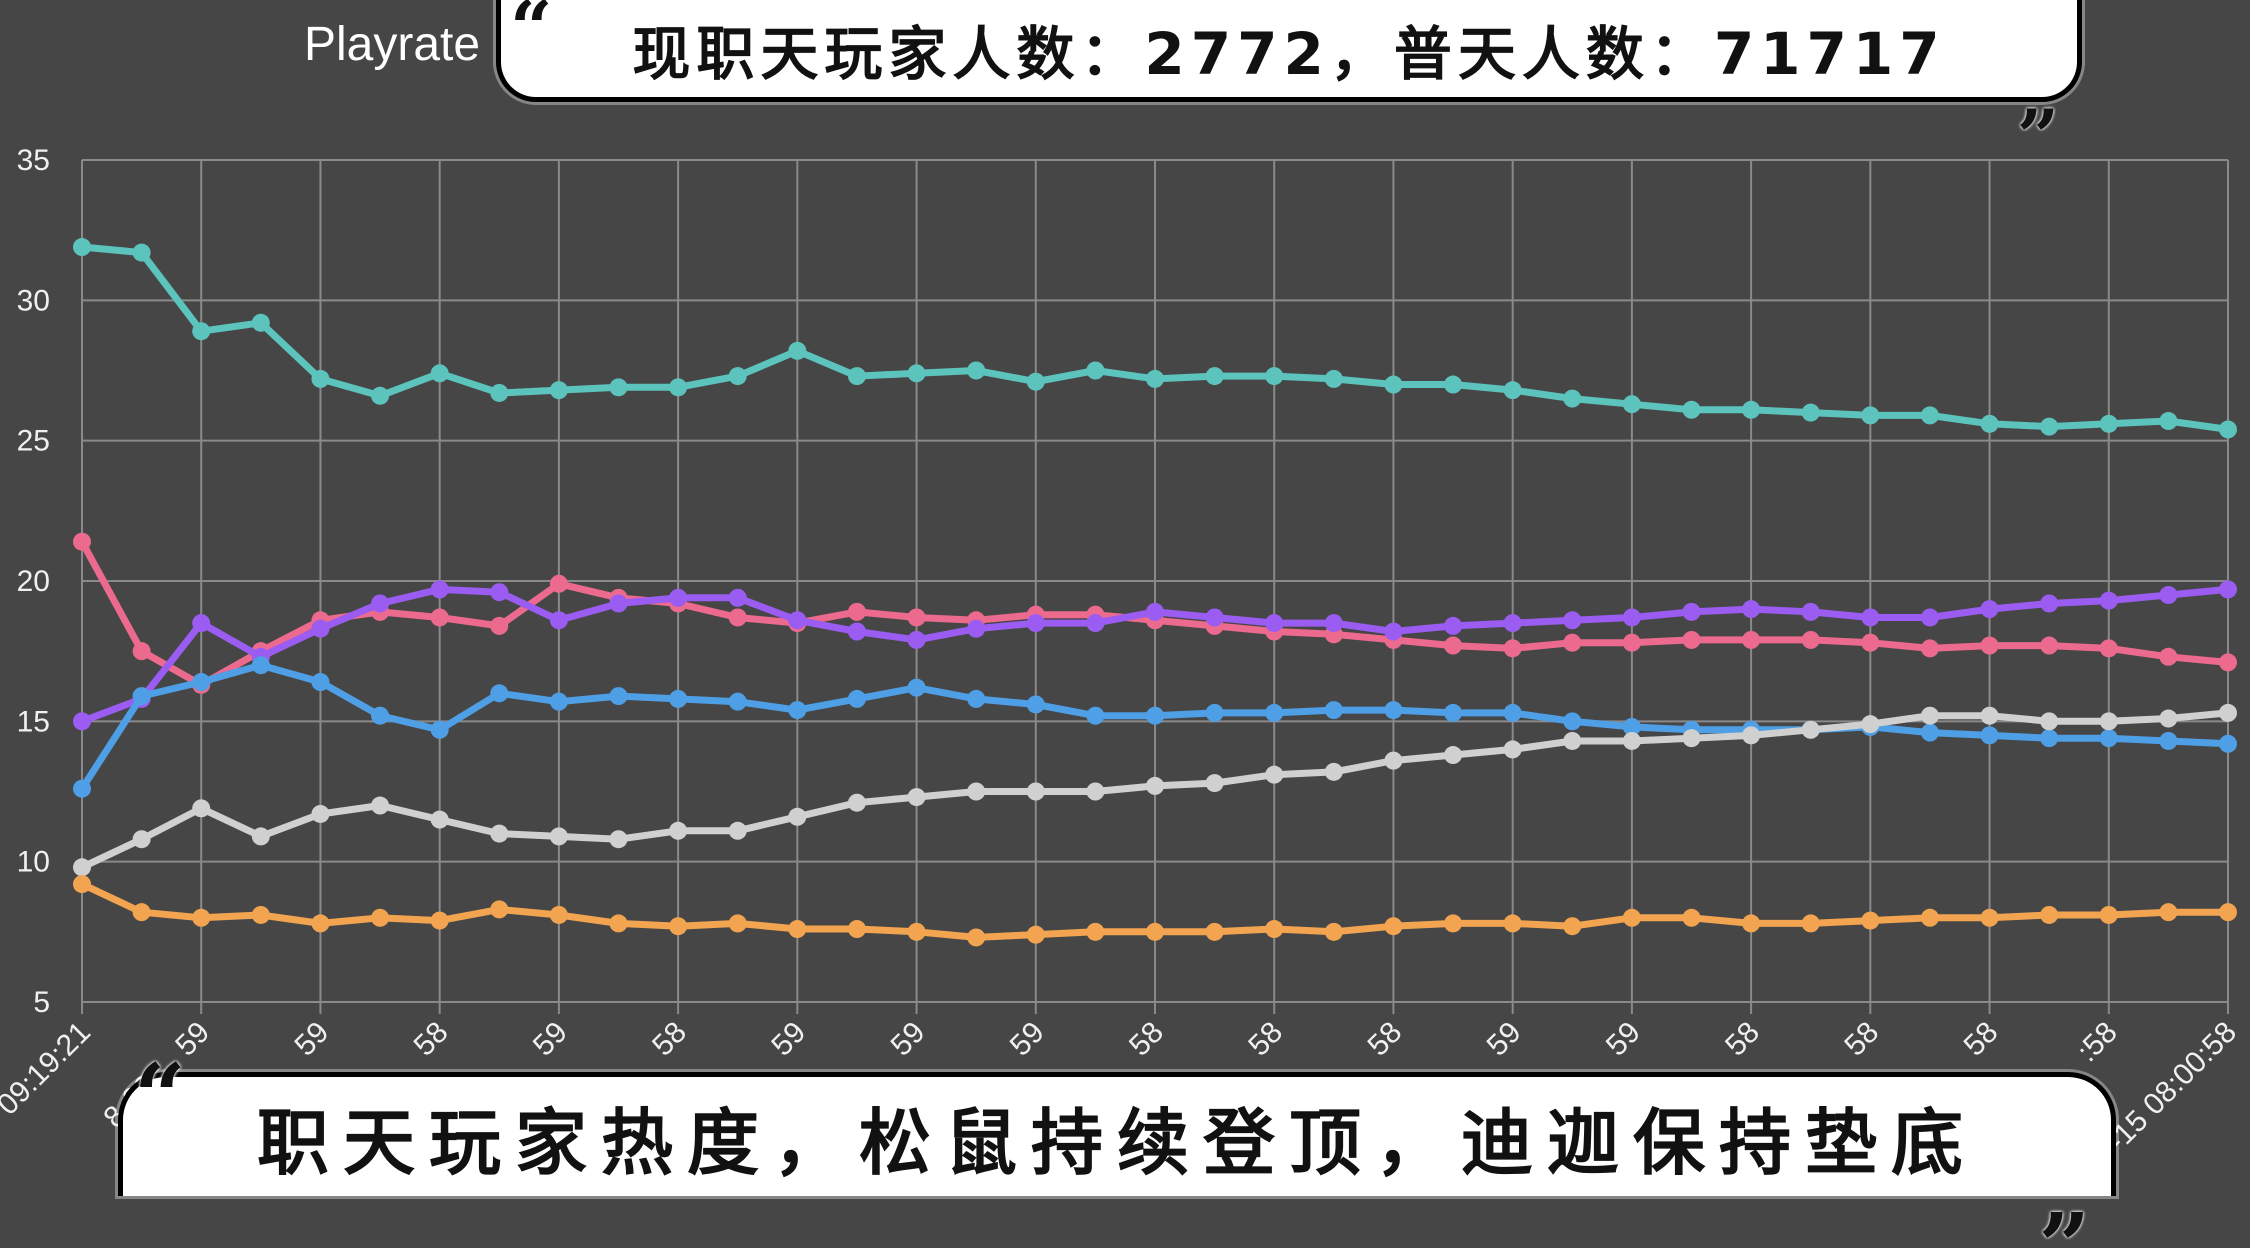 The height and width of the screenshot is (1248, 2250). I want to click on top-close-quote-mark: „, so click(2039, 95).